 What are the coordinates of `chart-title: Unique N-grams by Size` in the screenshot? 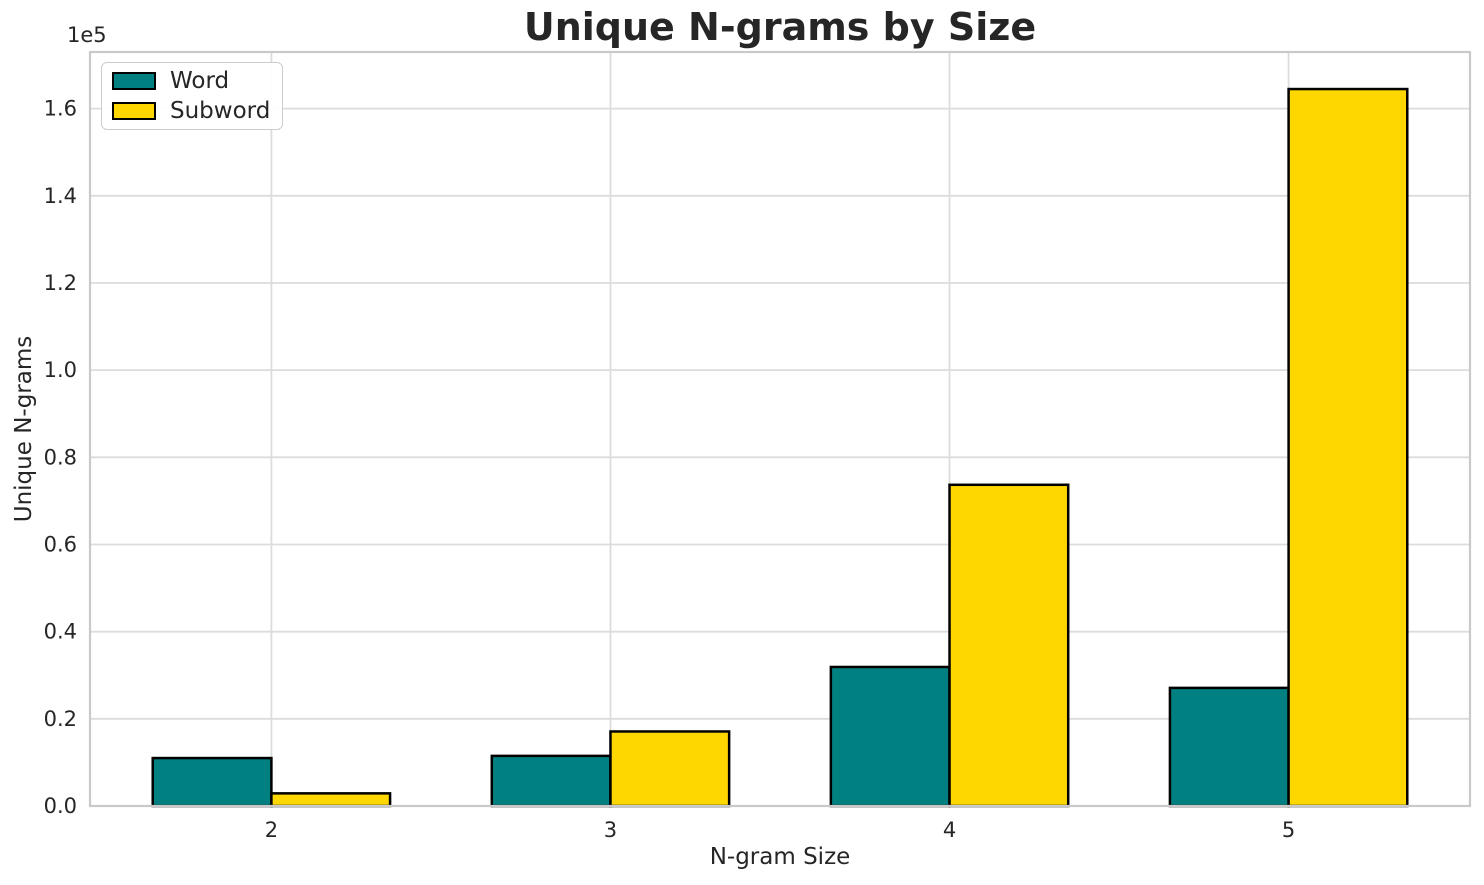 It's located at (780, 27).